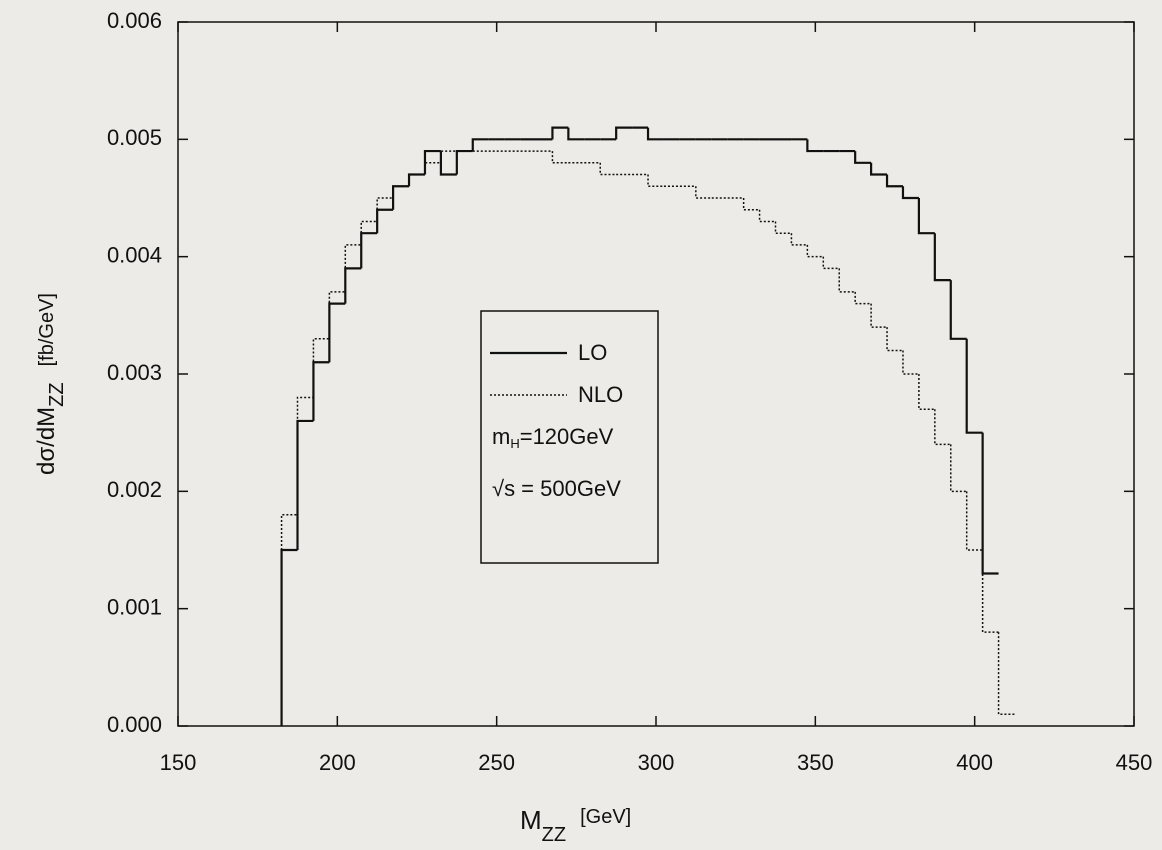 The width and height of the screenshot is (1162, 850). I want to click on y-label-unit: [fb/GeV], so click(47, 329).